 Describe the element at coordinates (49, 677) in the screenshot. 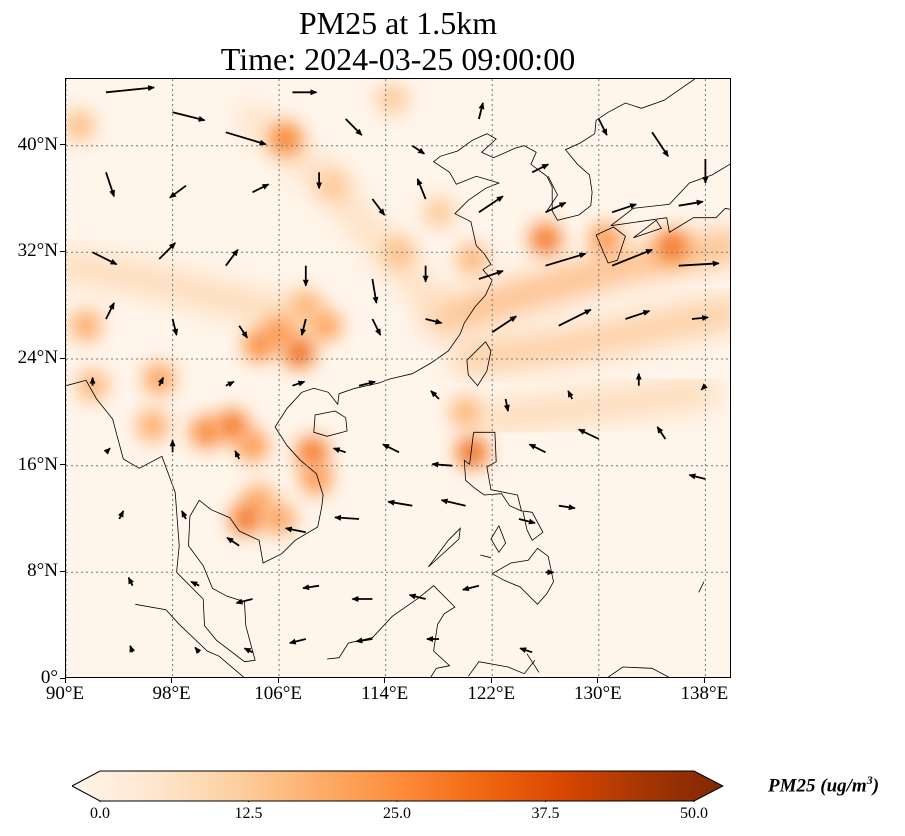

I see `lat-tick-label: 0°` at that location.